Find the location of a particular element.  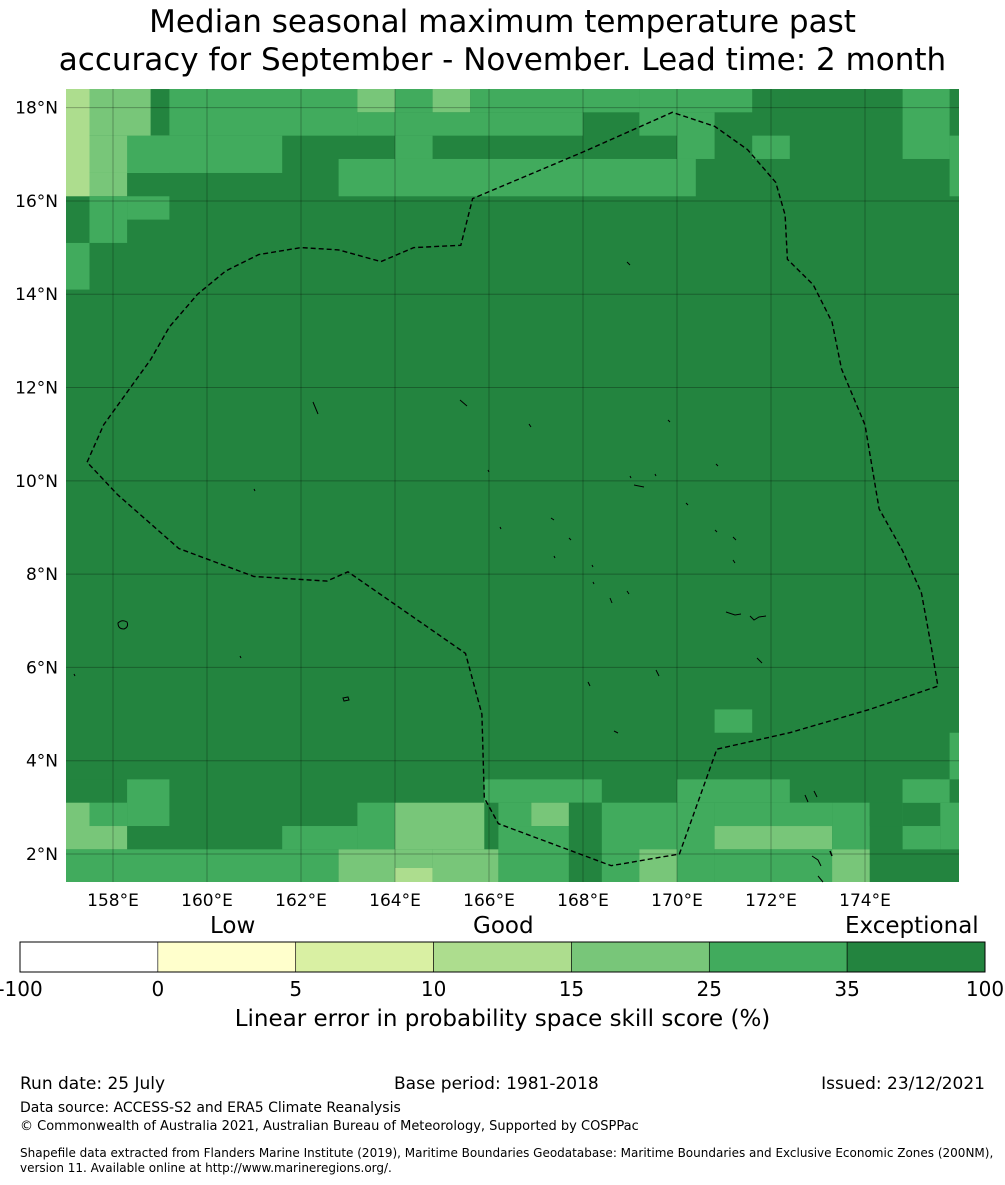

lon-tick-label: 162°E is located at coordinates (301, 901).